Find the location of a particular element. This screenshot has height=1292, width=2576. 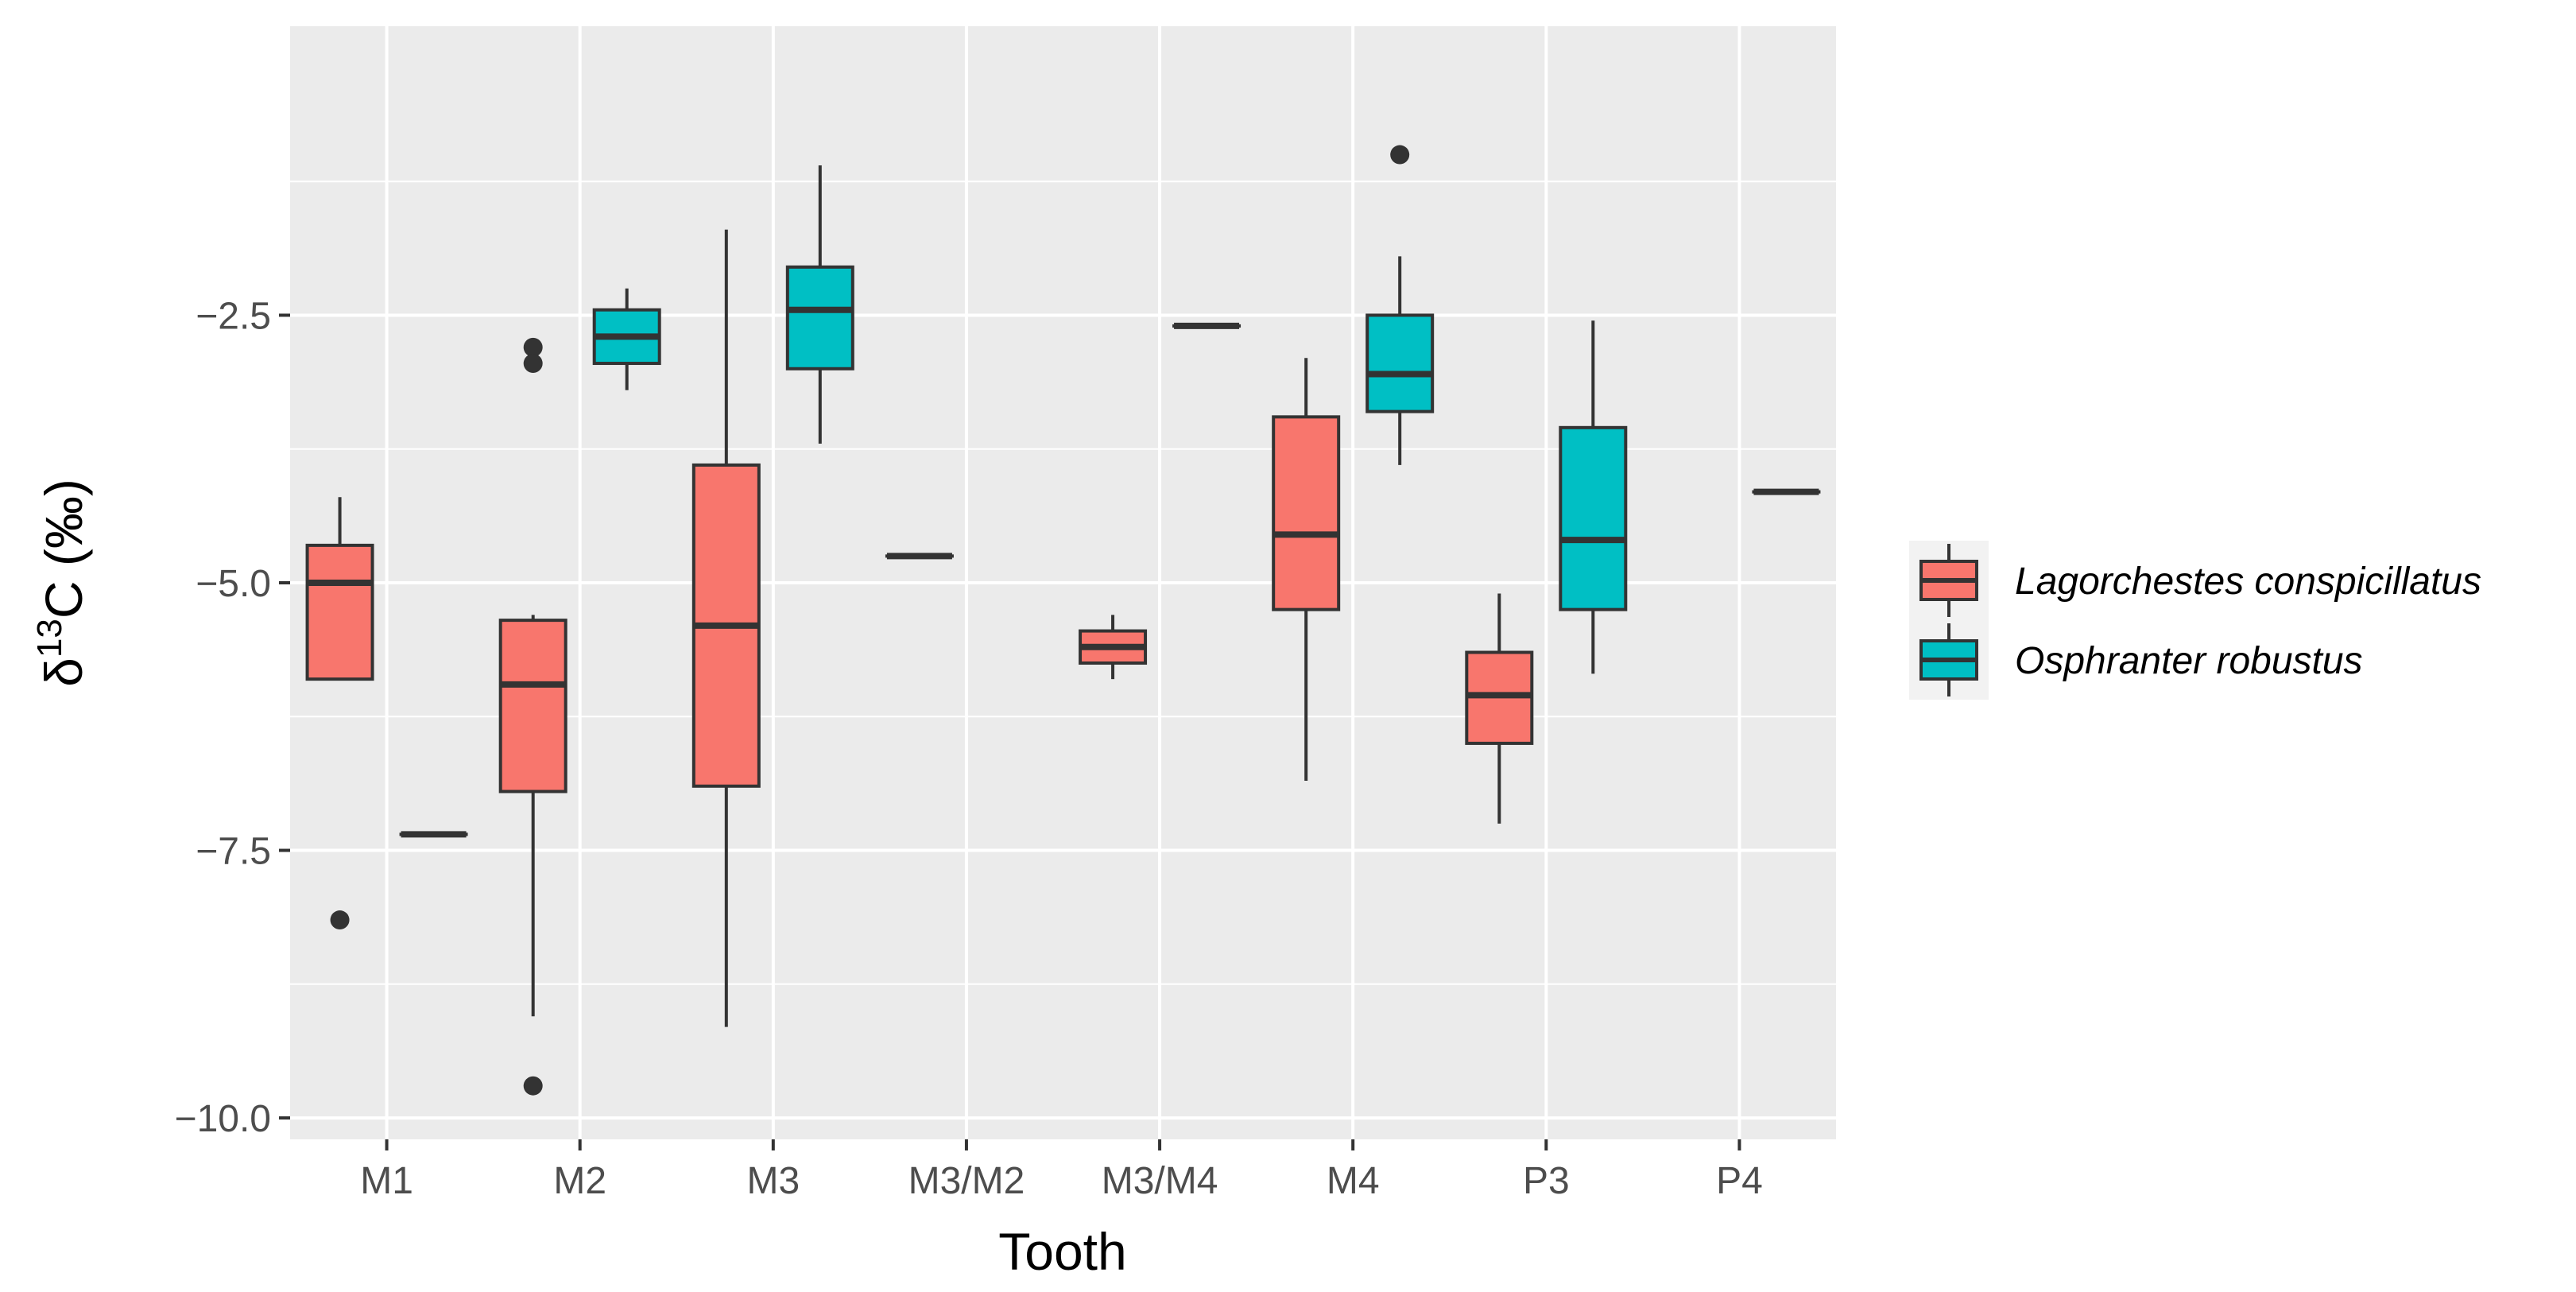

x-axis: M1 M2 M3 M3/M2 M3/M4 M4 P3 P4 is located at coordinates (1061, 1171).